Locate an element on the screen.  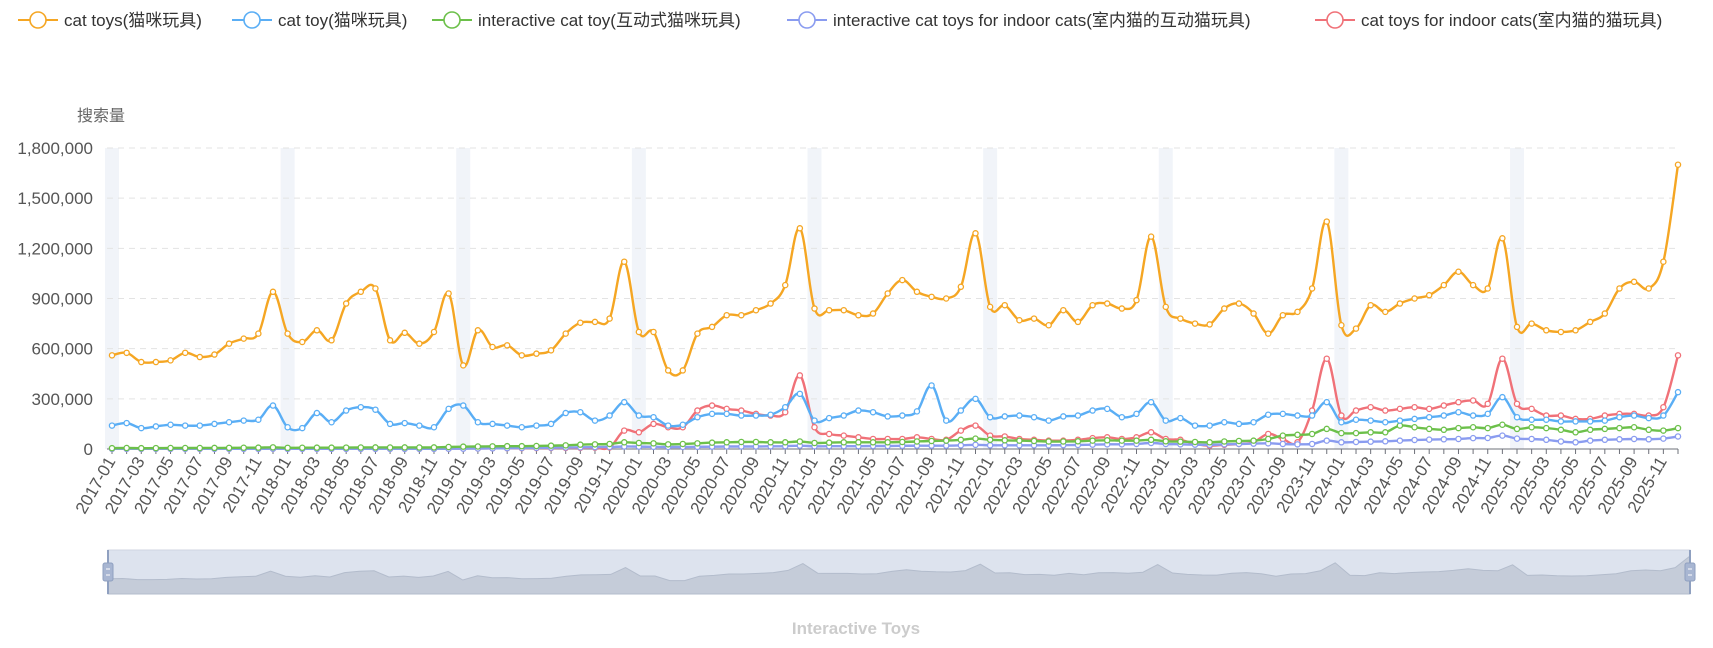
legend-item-5: cat toys for indoor cats(室内猫的猫玩具) is located at coordinates (1488, 20).